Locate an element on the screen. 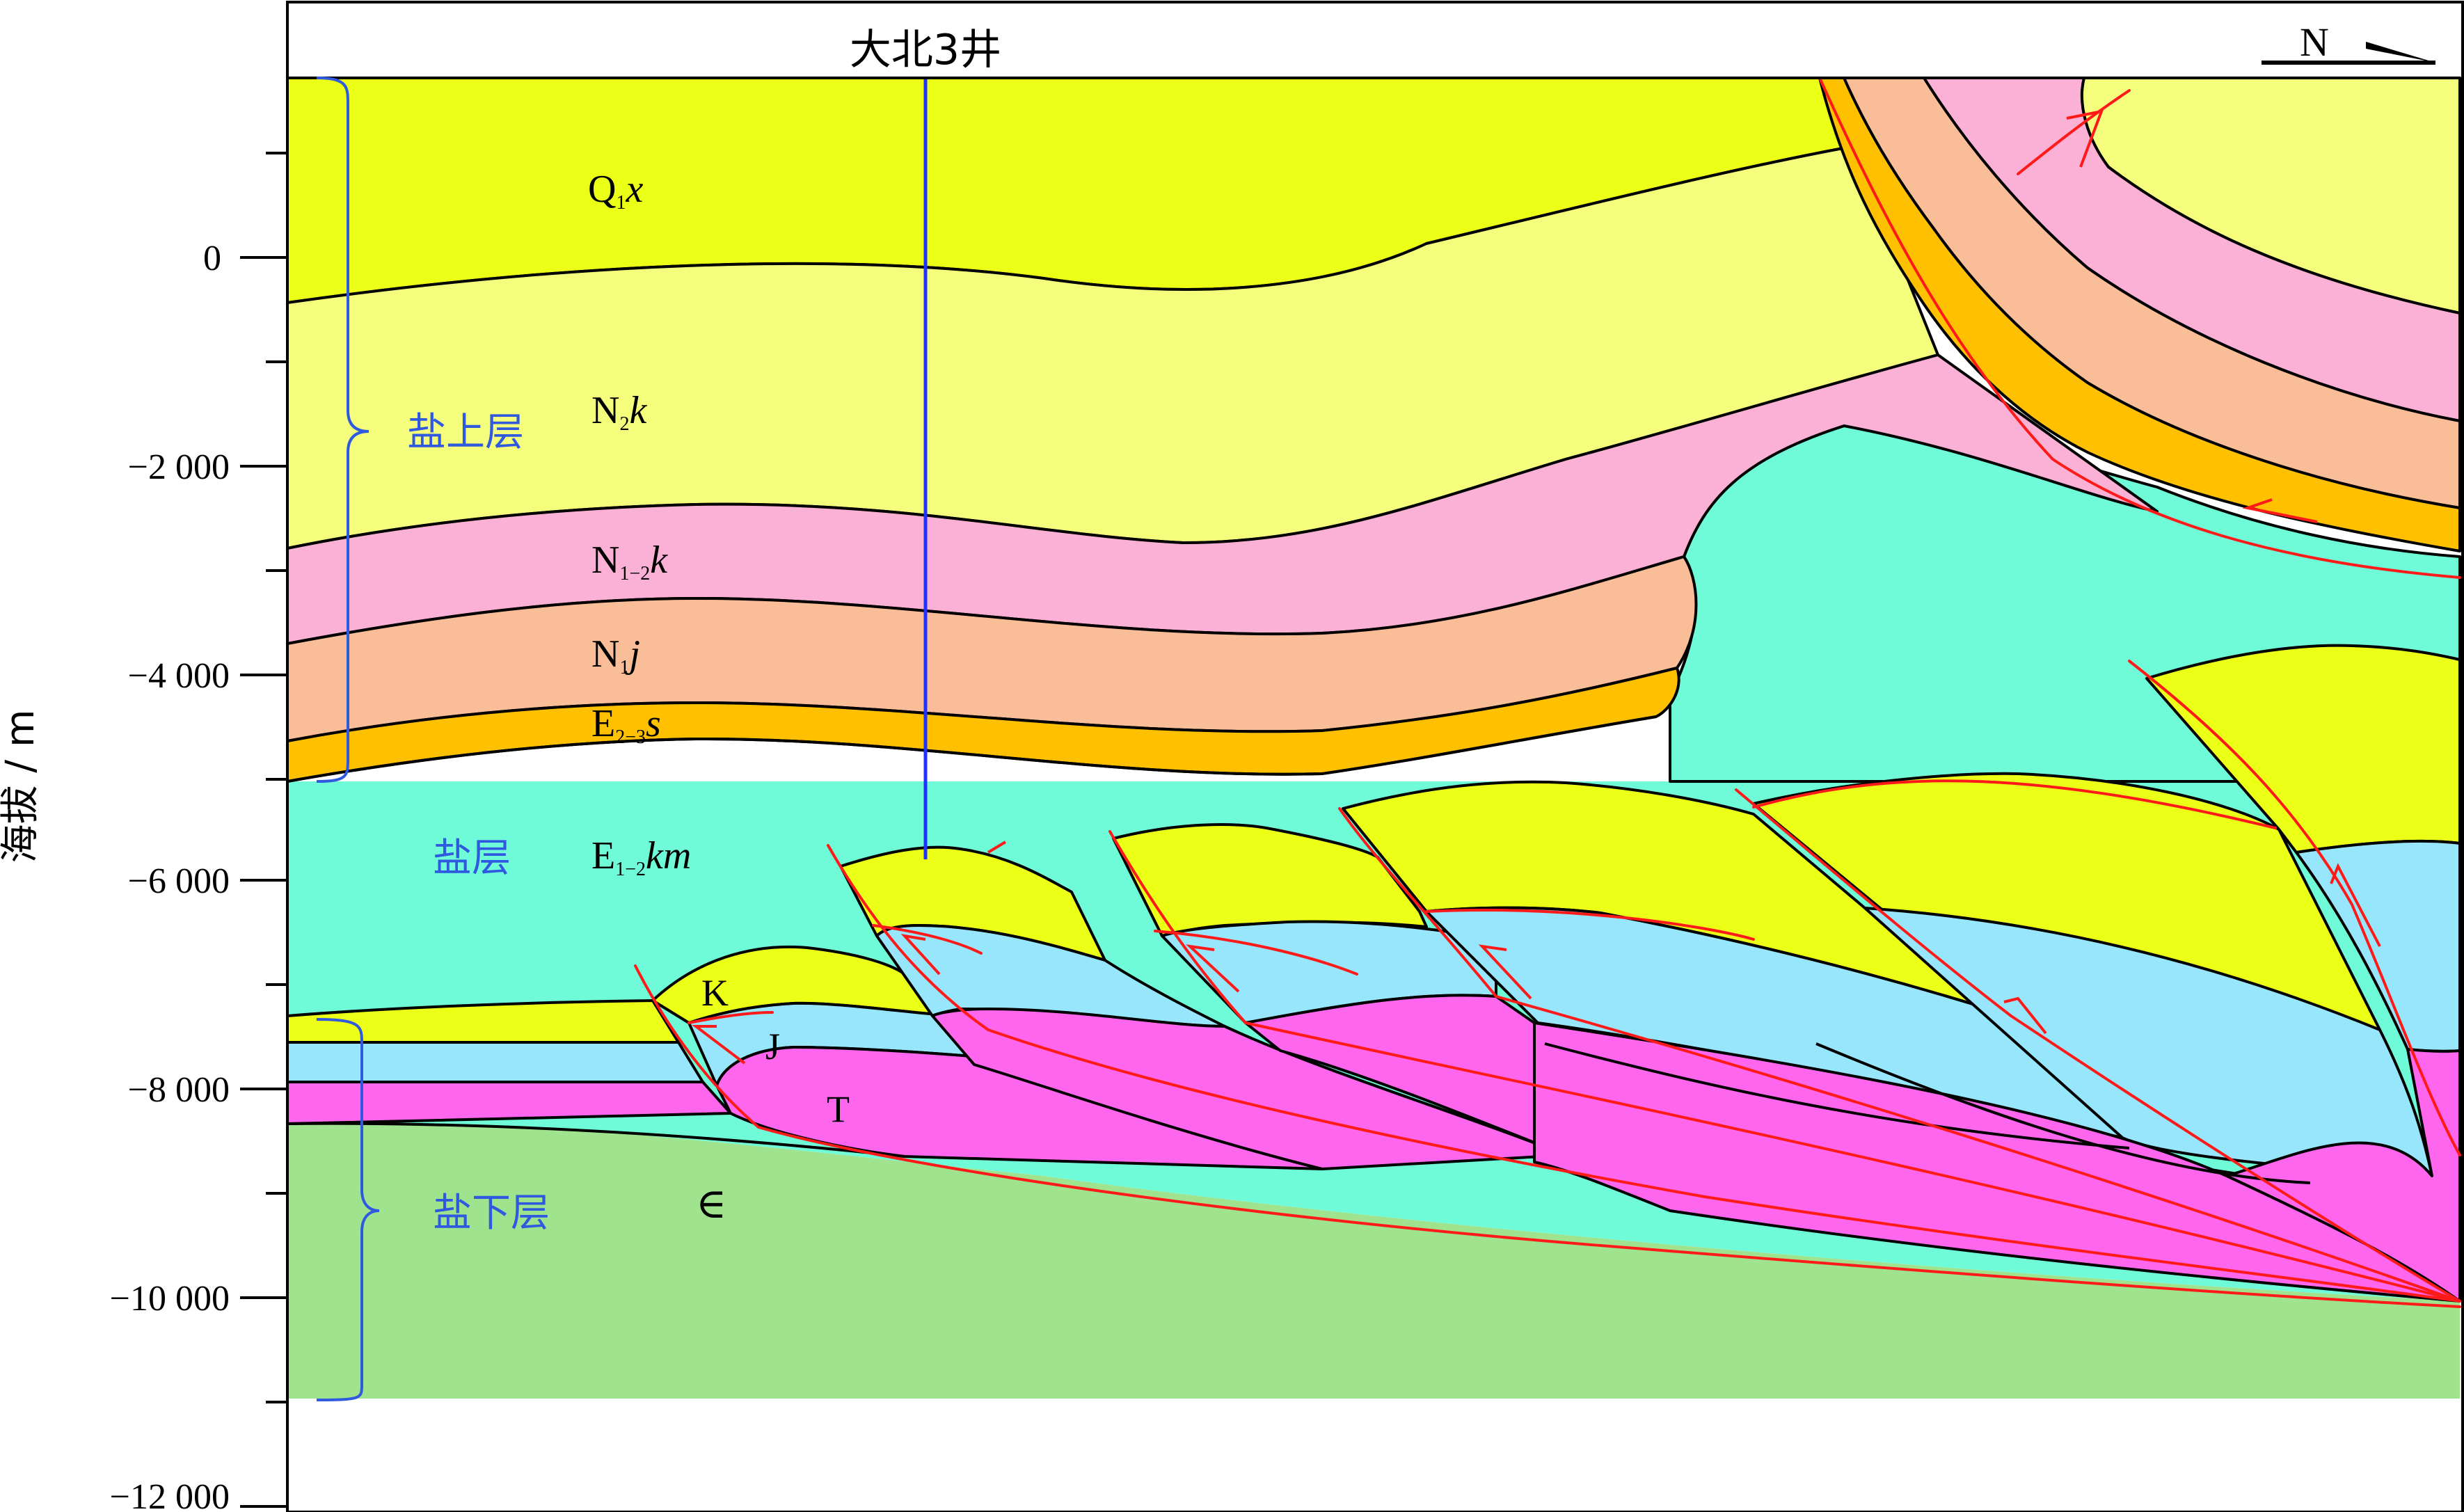 This screenshot has height=1512, width=2464. formation-n1j: N1j is located at coordinates (615, 655).